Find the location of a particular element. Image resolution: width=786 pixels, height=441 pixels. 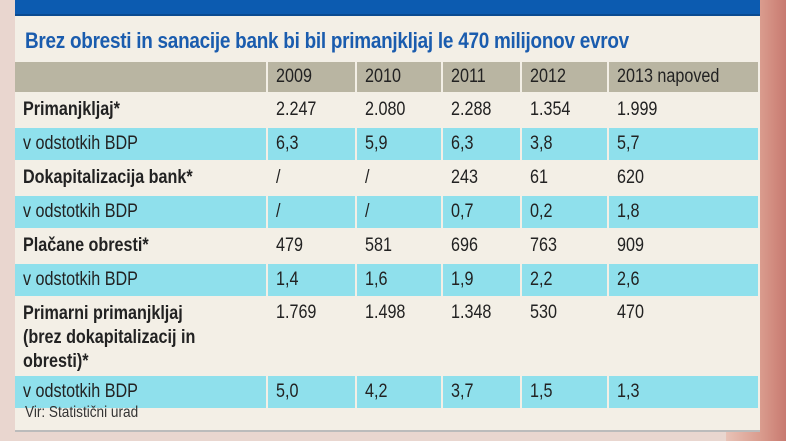

cell-text: Plačane obresti* is located at coordinates (86, 245).